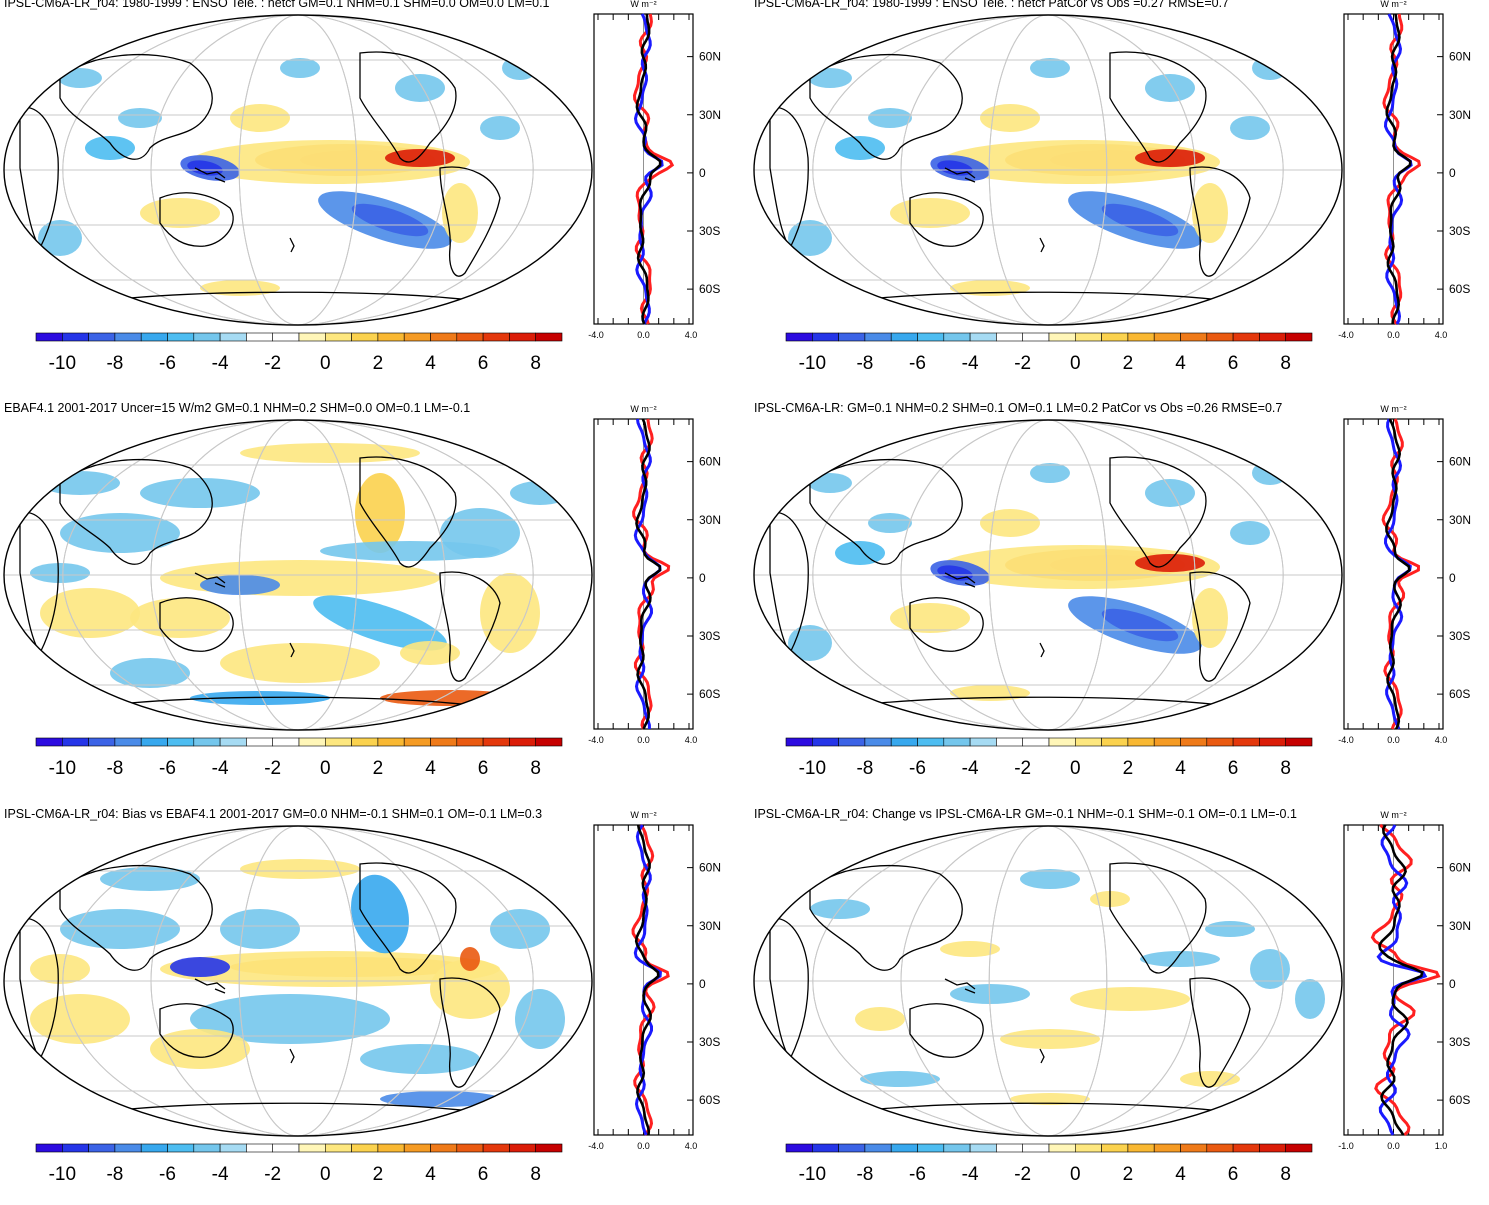 This screenshot has height=1205, width=1489. What do you see at coordinates (1022, 363) in the screenshot?
I see `colorbar-tick-label: -2` at bounding box center [1022, 363].